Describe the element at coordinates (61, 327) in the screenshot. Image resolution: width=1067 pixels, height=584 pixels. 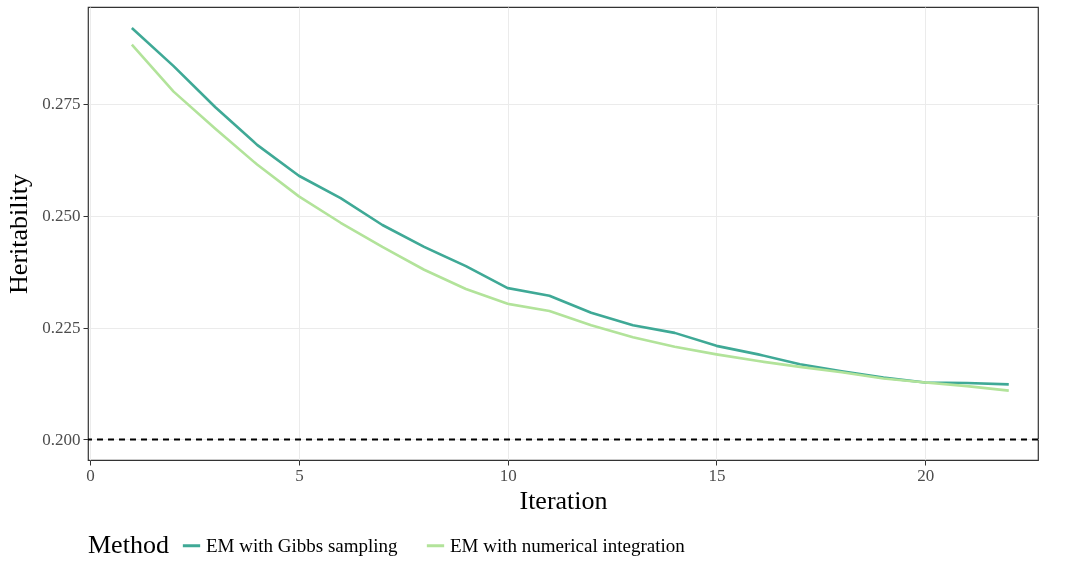
I see `y-tick-label: 0.225` at that location.